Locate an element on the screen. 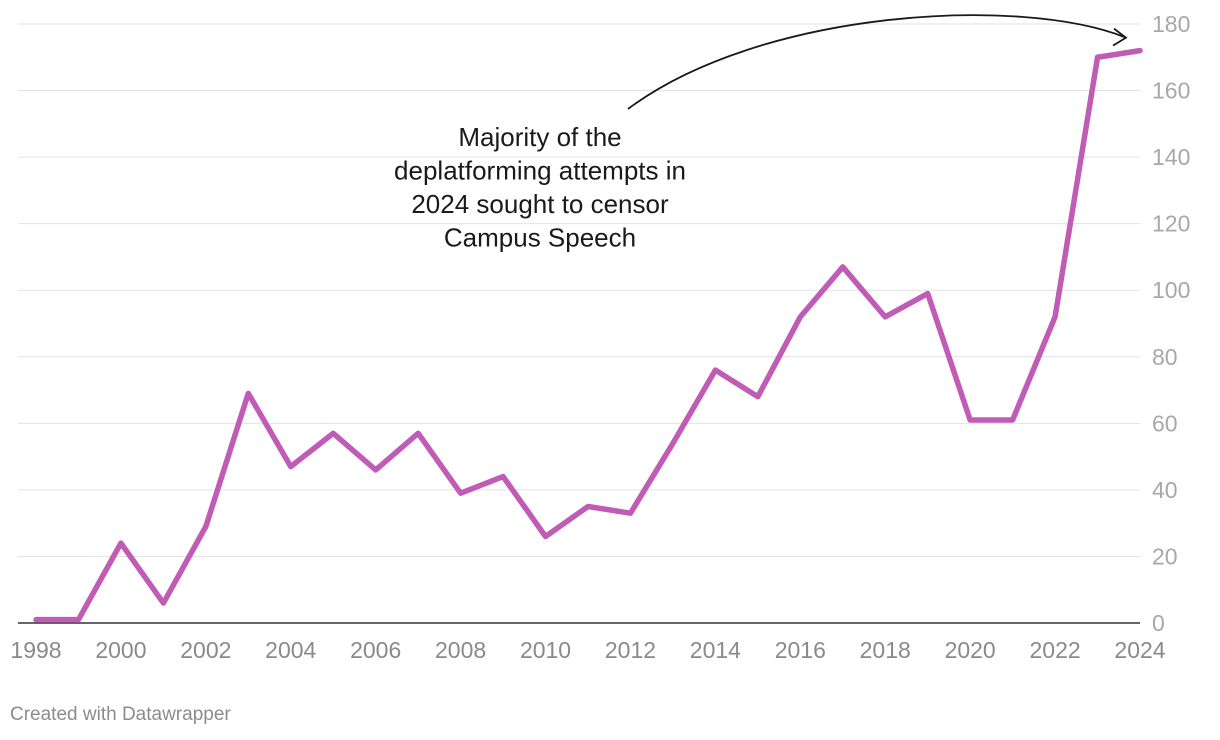 The image size is (1220, 740). x-tick-label: 2018 is located at coordinates (885, 650).